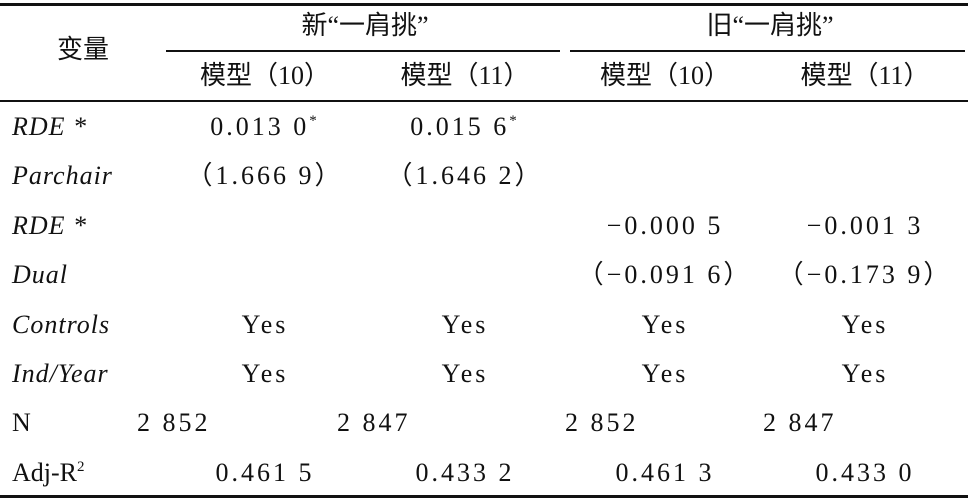  Describe the element at coordinates (865, 275) in the screenshot. I see `cell: （−0.173 9）` at that location.